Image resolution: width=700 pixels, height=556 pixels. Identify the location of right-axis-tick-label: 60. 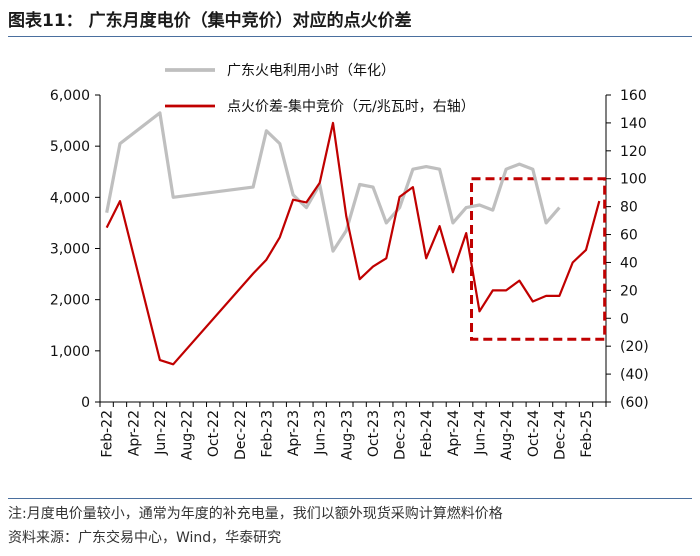
(629, 236).